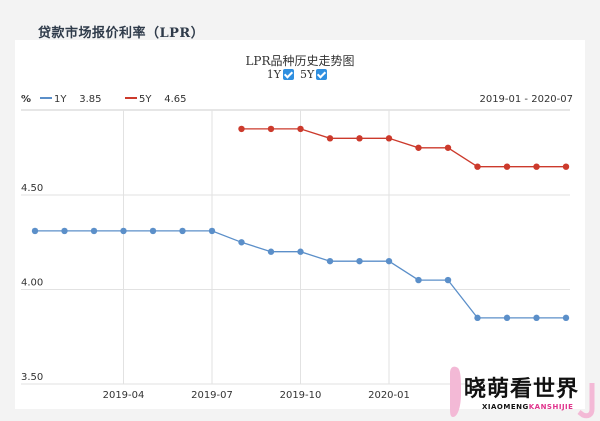 This screenshot has height=421, width=600. I want to click on x-tick-label: 2019-10, so click(301, 395).